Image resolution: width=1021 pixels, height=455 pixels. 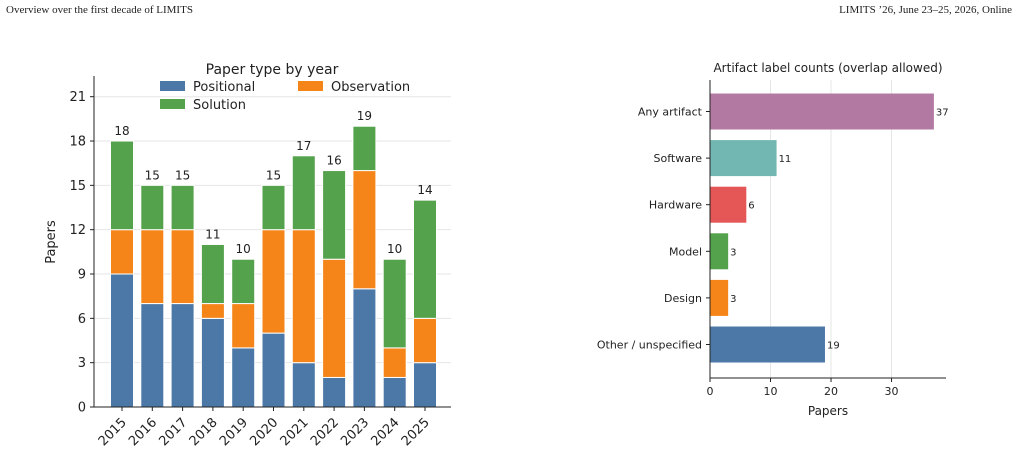 What do you see at coordinates (212, 234) in the screenshot?
I see `bar-total-label: 11` at bounding box center [212, 234].